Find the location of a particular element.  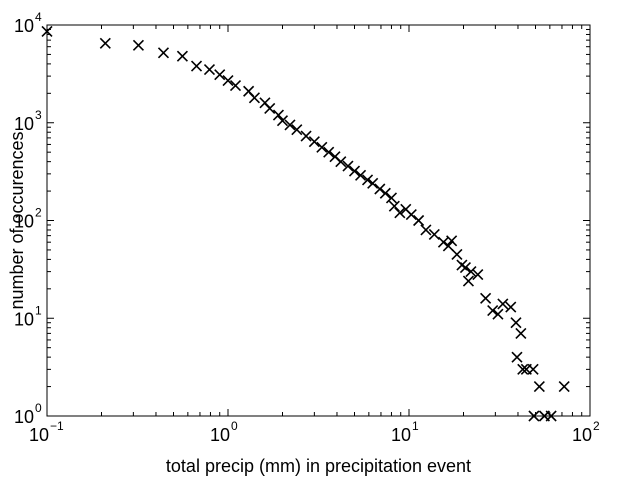

y-tick-label: 10 4 is located at coordinates (28, 23).